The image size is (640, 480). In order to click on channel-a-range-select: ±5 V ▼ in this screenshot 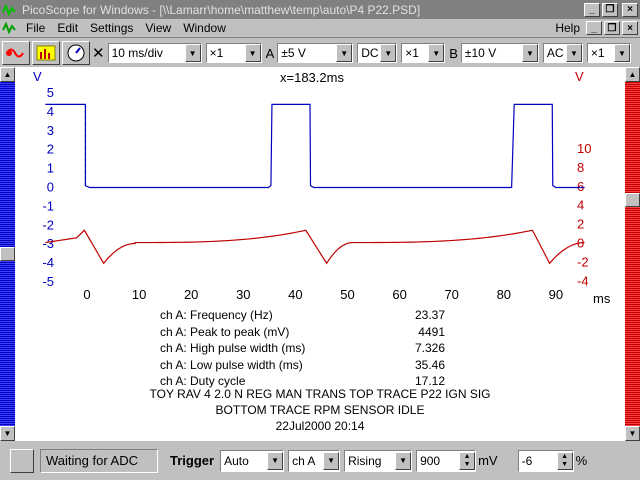, I will do `click(315, 53)`.